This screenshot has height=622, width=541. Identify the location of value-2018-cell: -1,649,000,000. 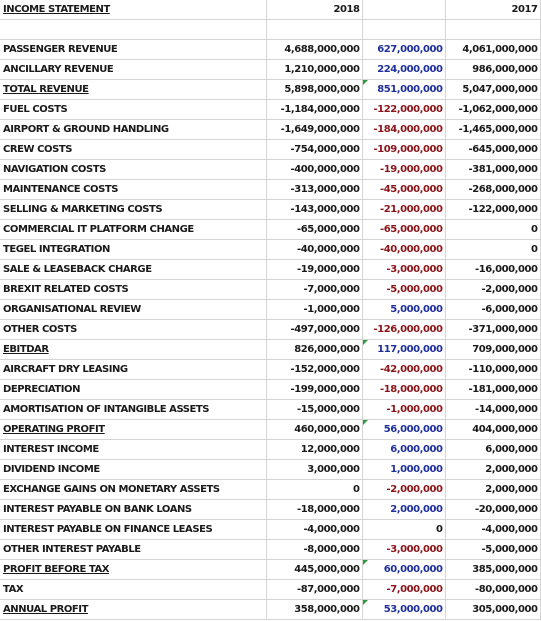
(314, 129).